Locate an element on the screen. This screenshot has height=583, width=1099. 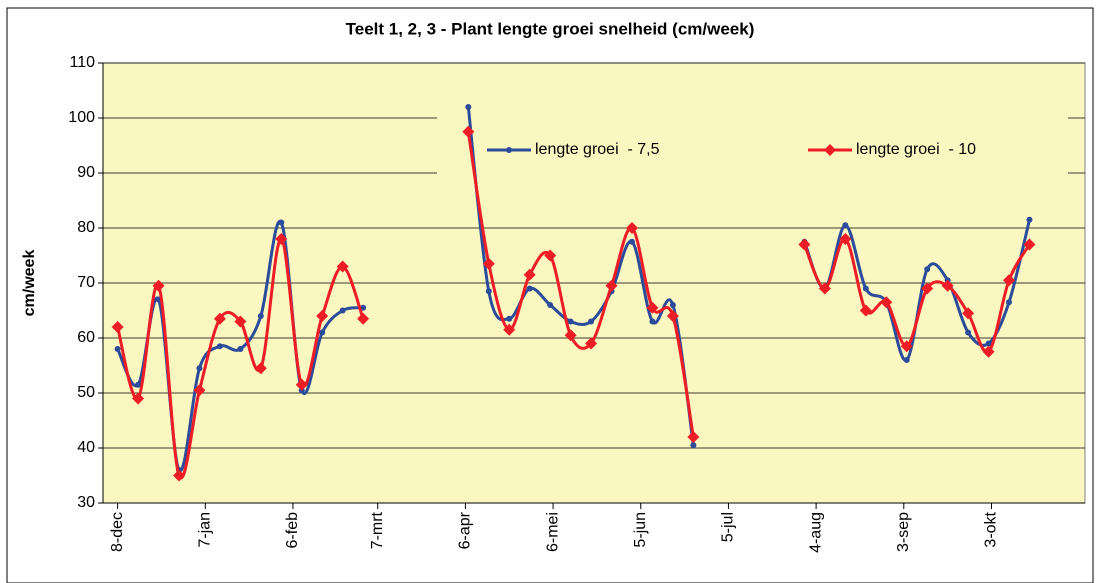
x-tick-label: 7-mrt is located at coordinates (377, 530).